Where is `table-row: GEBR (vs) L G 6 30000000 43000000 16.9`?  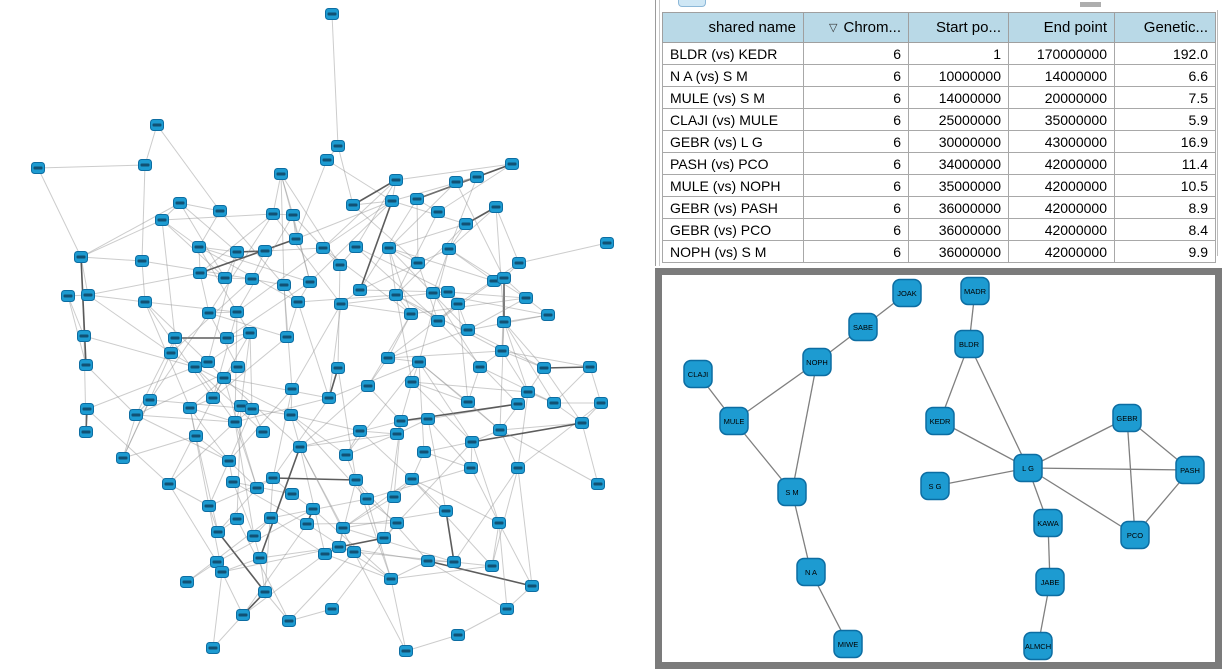
table-row: GEBR (vs) L G 6 30000000 43000000 16.9 is located at coordinates (939, 141).